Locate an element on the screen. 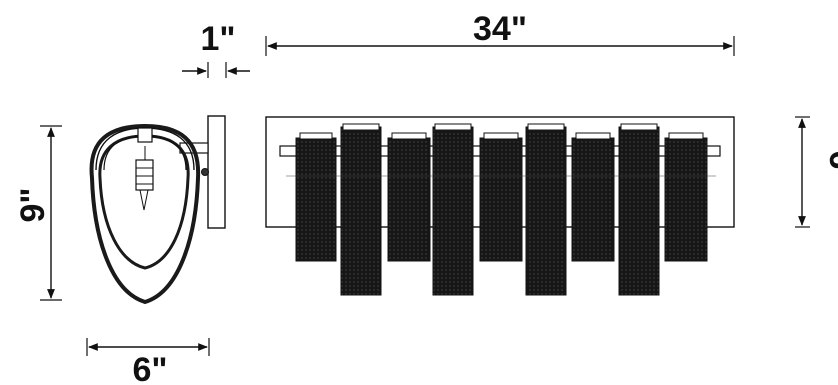 This screenshot has width=838, height=385. side-wall-plate is located at coordinates (216, 172).